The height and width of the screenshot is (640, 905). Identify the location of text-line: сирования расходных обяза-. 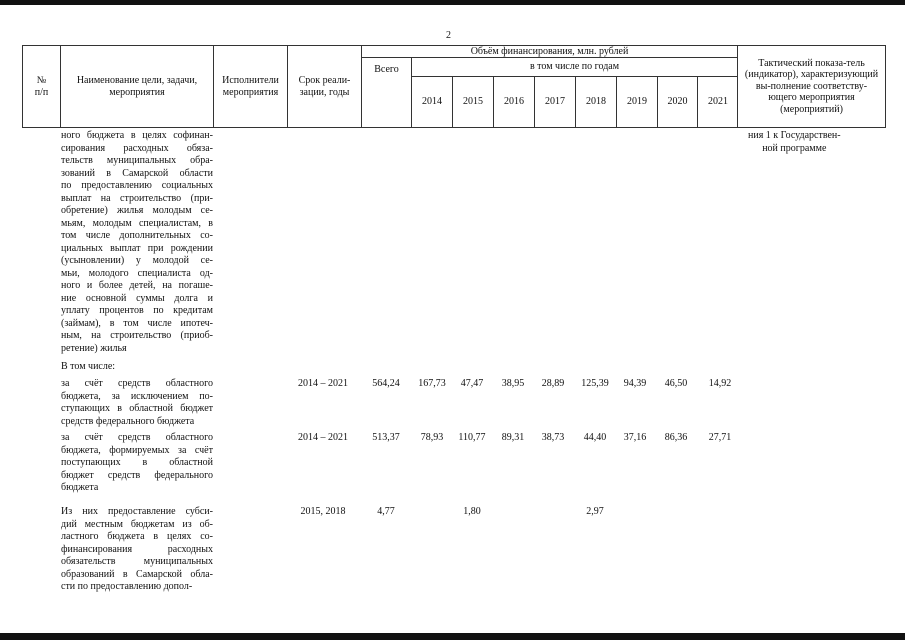
(137, 148).